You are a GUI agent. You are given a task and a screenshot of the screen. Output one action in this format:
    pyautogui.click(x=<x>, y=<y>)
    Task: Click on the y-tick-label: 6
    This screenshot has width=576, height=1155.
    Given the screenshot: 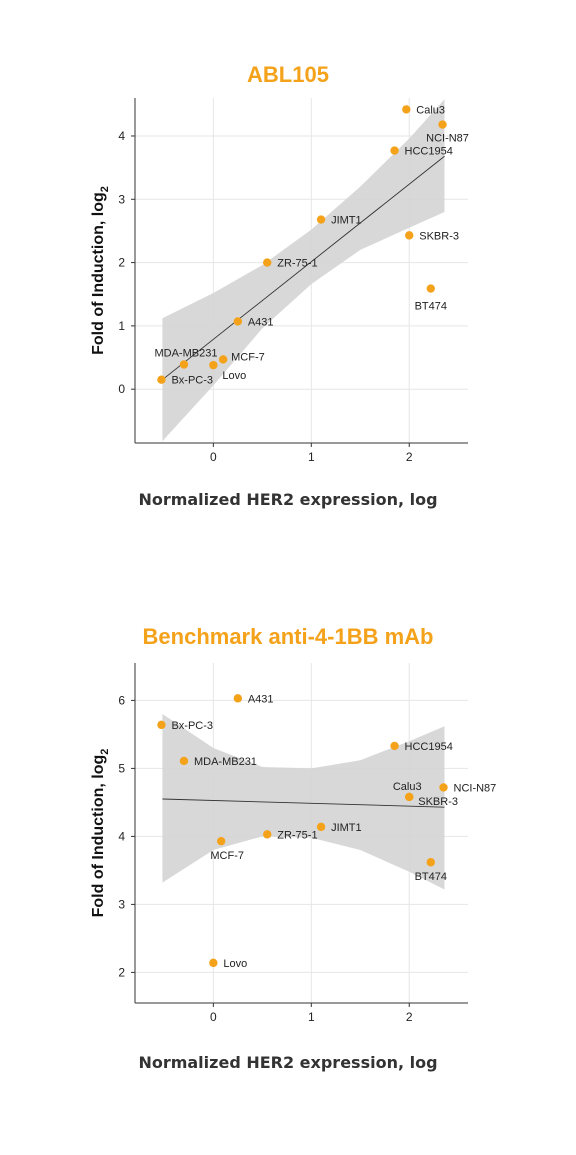 What is the action you would take?
    pyautogui.click(x=121, y=700)
    